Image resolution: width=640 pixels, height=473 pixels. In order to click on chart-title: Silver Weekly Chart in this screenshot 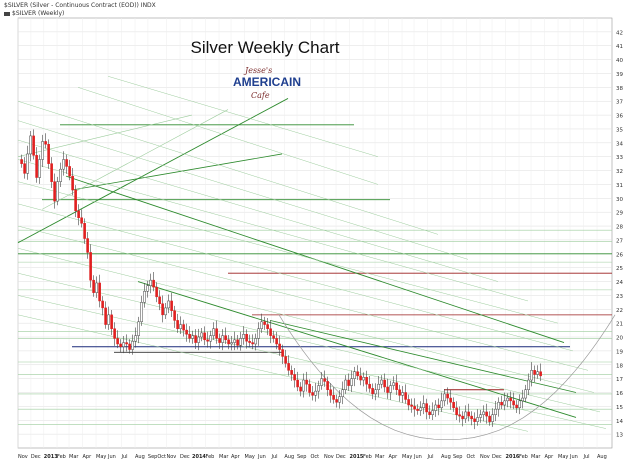, I will do `click(265, 47)`.